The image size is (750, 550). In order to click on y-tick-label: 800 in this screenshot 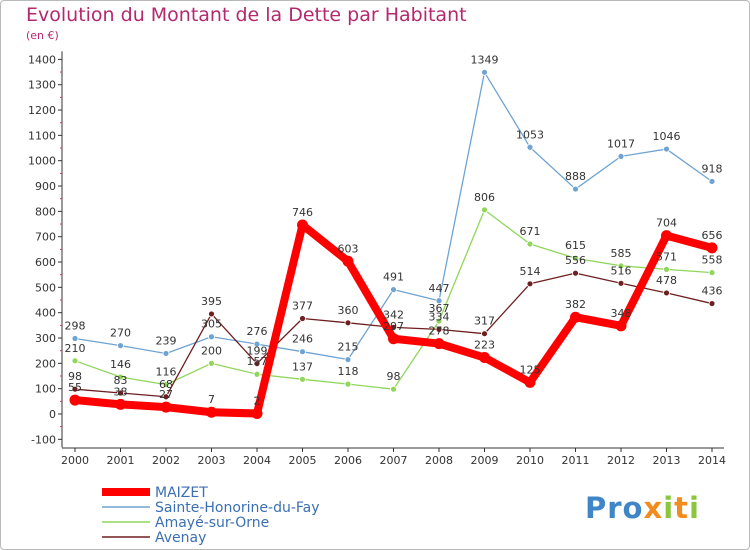, I will do `click(45, 211)`.